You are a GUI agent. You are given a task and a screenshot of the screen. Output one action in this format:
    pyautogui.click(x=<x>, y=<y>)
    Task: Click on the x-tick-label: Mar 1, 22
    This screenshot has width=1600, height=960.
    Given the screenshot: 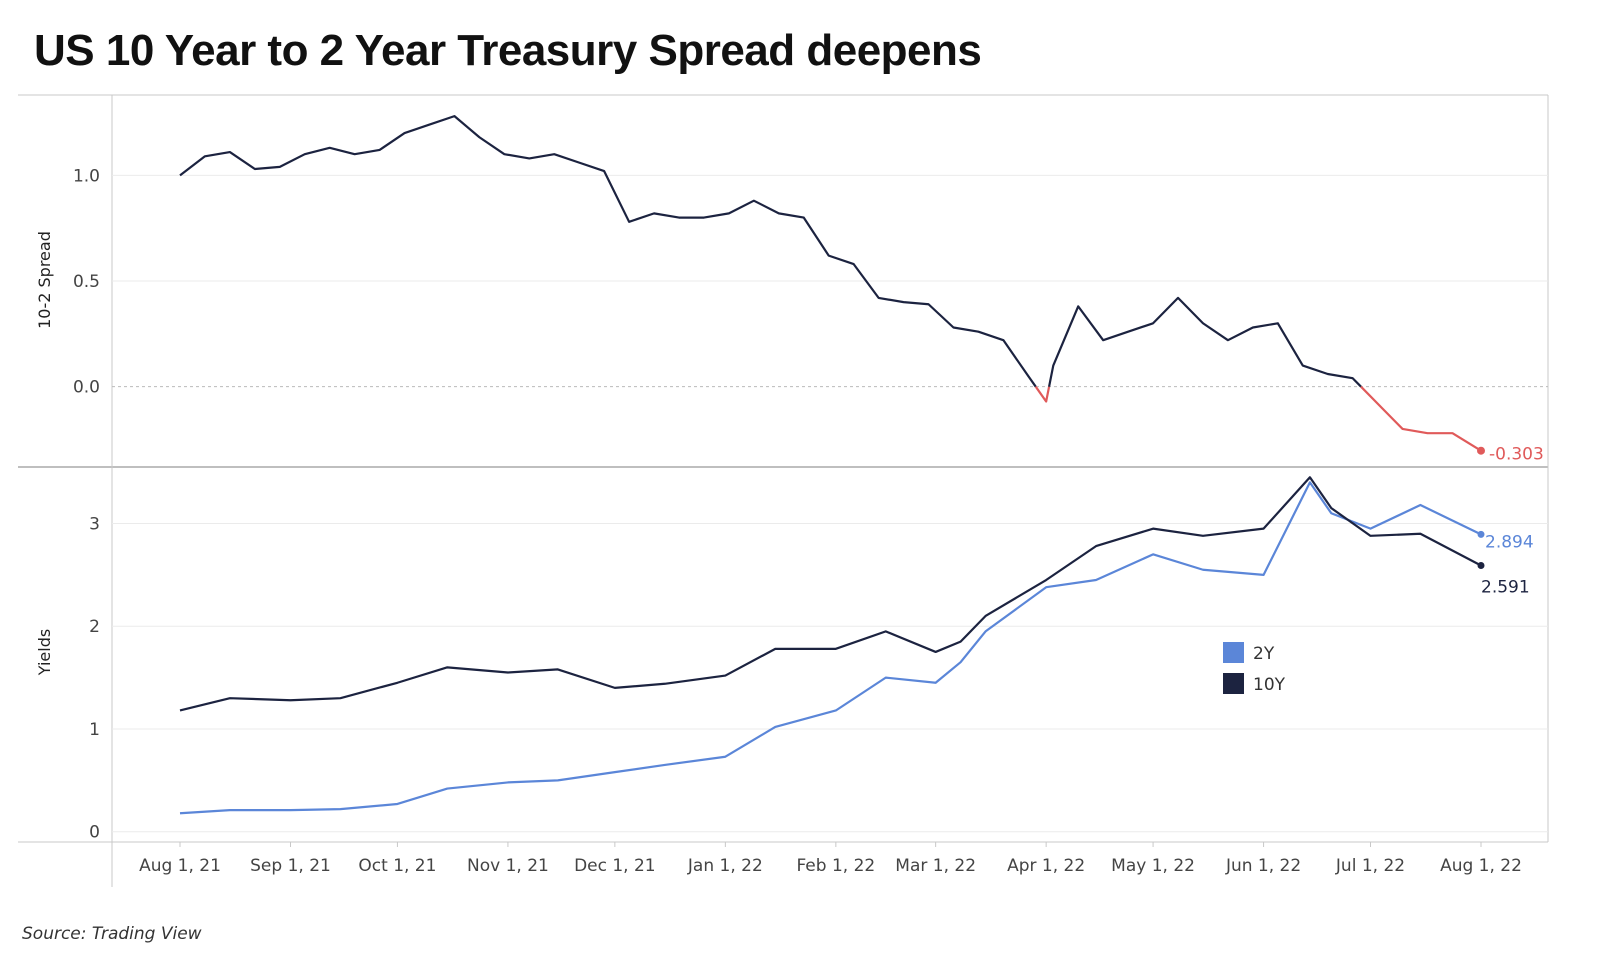 What is the action you would take?
    pyautogui.click(x=935, y=866)
    